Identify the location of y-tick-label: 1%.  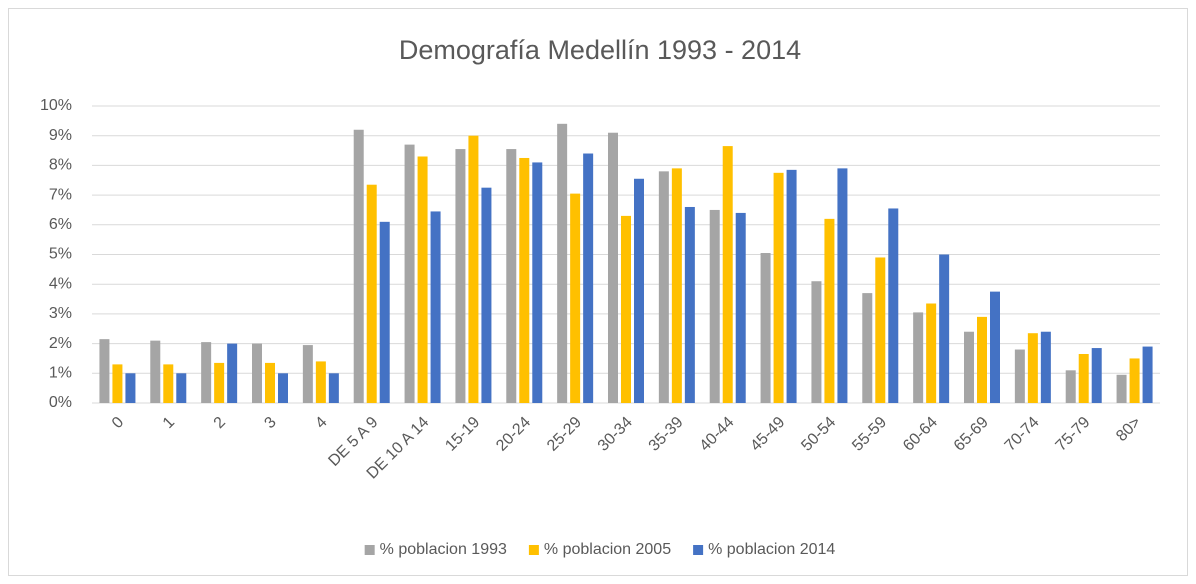
(60, 373).